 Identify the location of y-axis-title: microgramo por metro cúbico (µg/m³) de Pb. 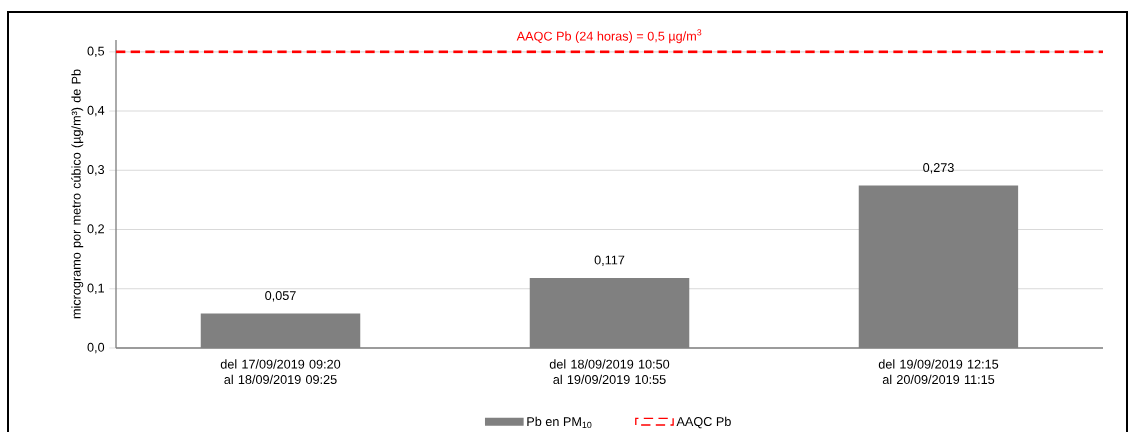
(77, 194).